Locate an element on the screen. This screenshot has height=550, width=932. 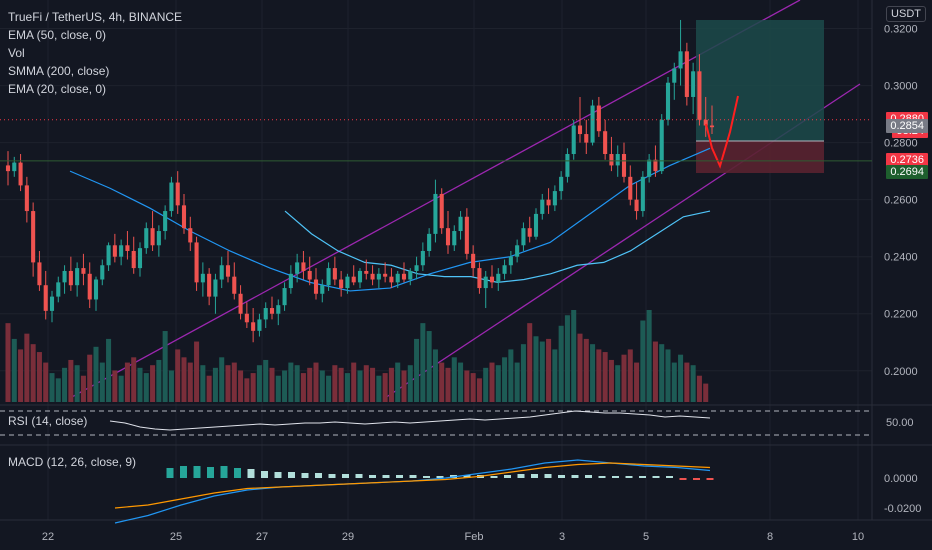
price-tick-label: 0.2800 is located at coordinates (901, 144).